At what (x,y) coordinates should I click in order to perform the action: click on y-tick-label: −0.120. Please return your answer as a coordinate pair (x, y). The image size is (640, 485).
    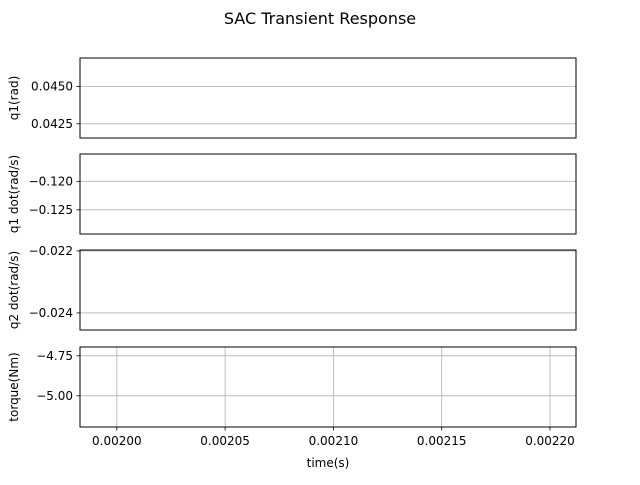
    Looking at the image, I should click on (51, 181).